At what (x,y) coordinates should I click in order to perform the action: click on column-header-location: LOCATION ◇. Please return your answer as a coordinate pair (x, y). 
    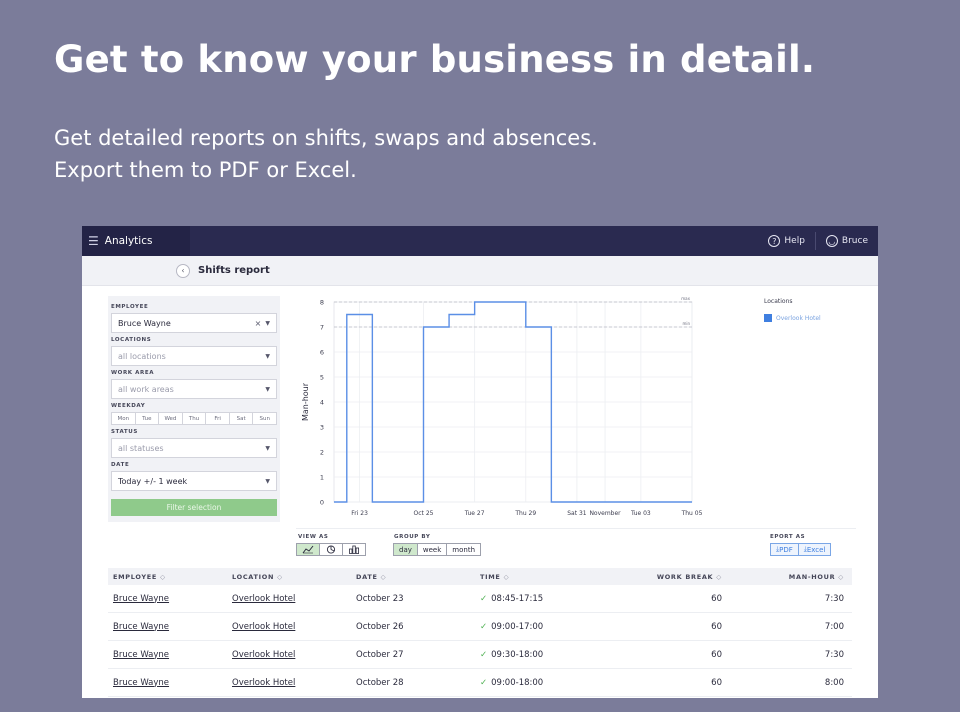
    Looking at the image, I should click on (257, 576).